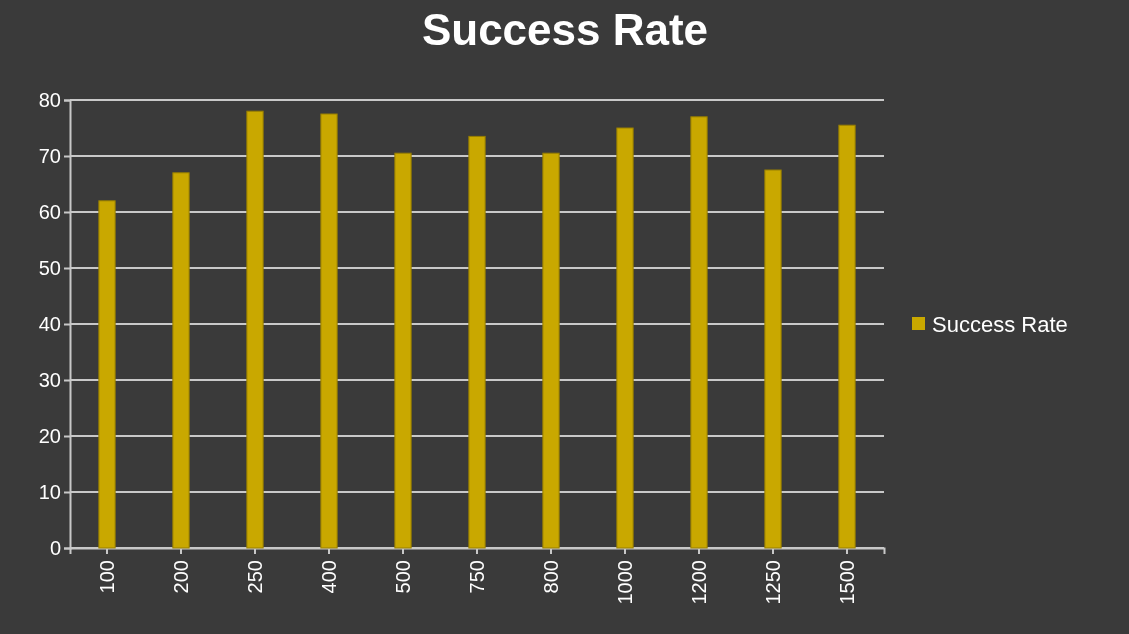 This screenshot has height=634, width=1129. Describe the element at coordinates (49, 323) in the screenshot. I see `y-tick-label: 40` at that location.